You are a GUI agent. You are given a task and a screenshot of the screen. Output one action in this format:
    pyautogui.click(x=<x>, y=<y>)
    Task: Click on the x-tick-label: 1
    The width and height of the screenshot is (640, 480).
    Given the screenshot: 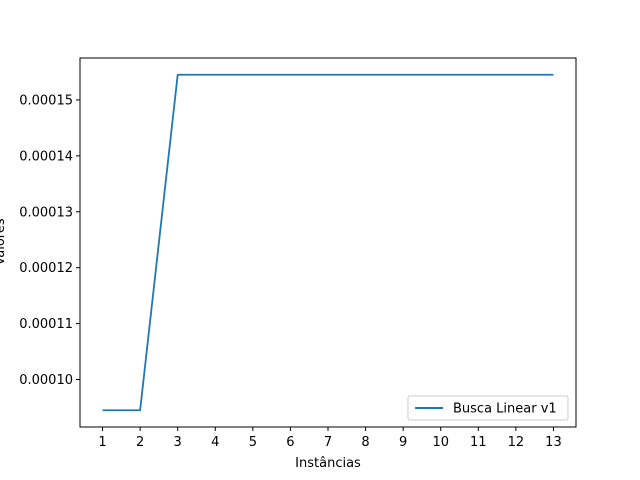 What is the action you would take?
    pyautogui.click(x=102, y=442)
    